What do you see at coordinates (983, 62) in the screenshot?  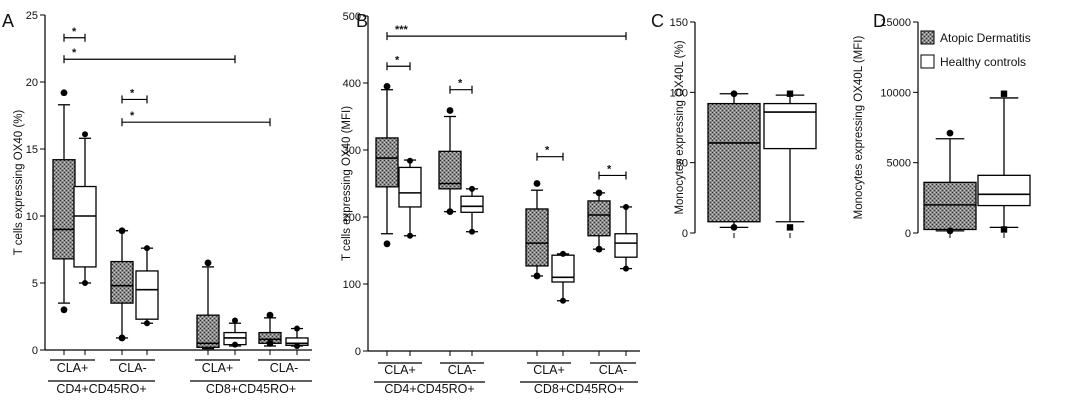 I see `legend-label-healthy-controls: Healthy controls` at bounding box center [983, 62].